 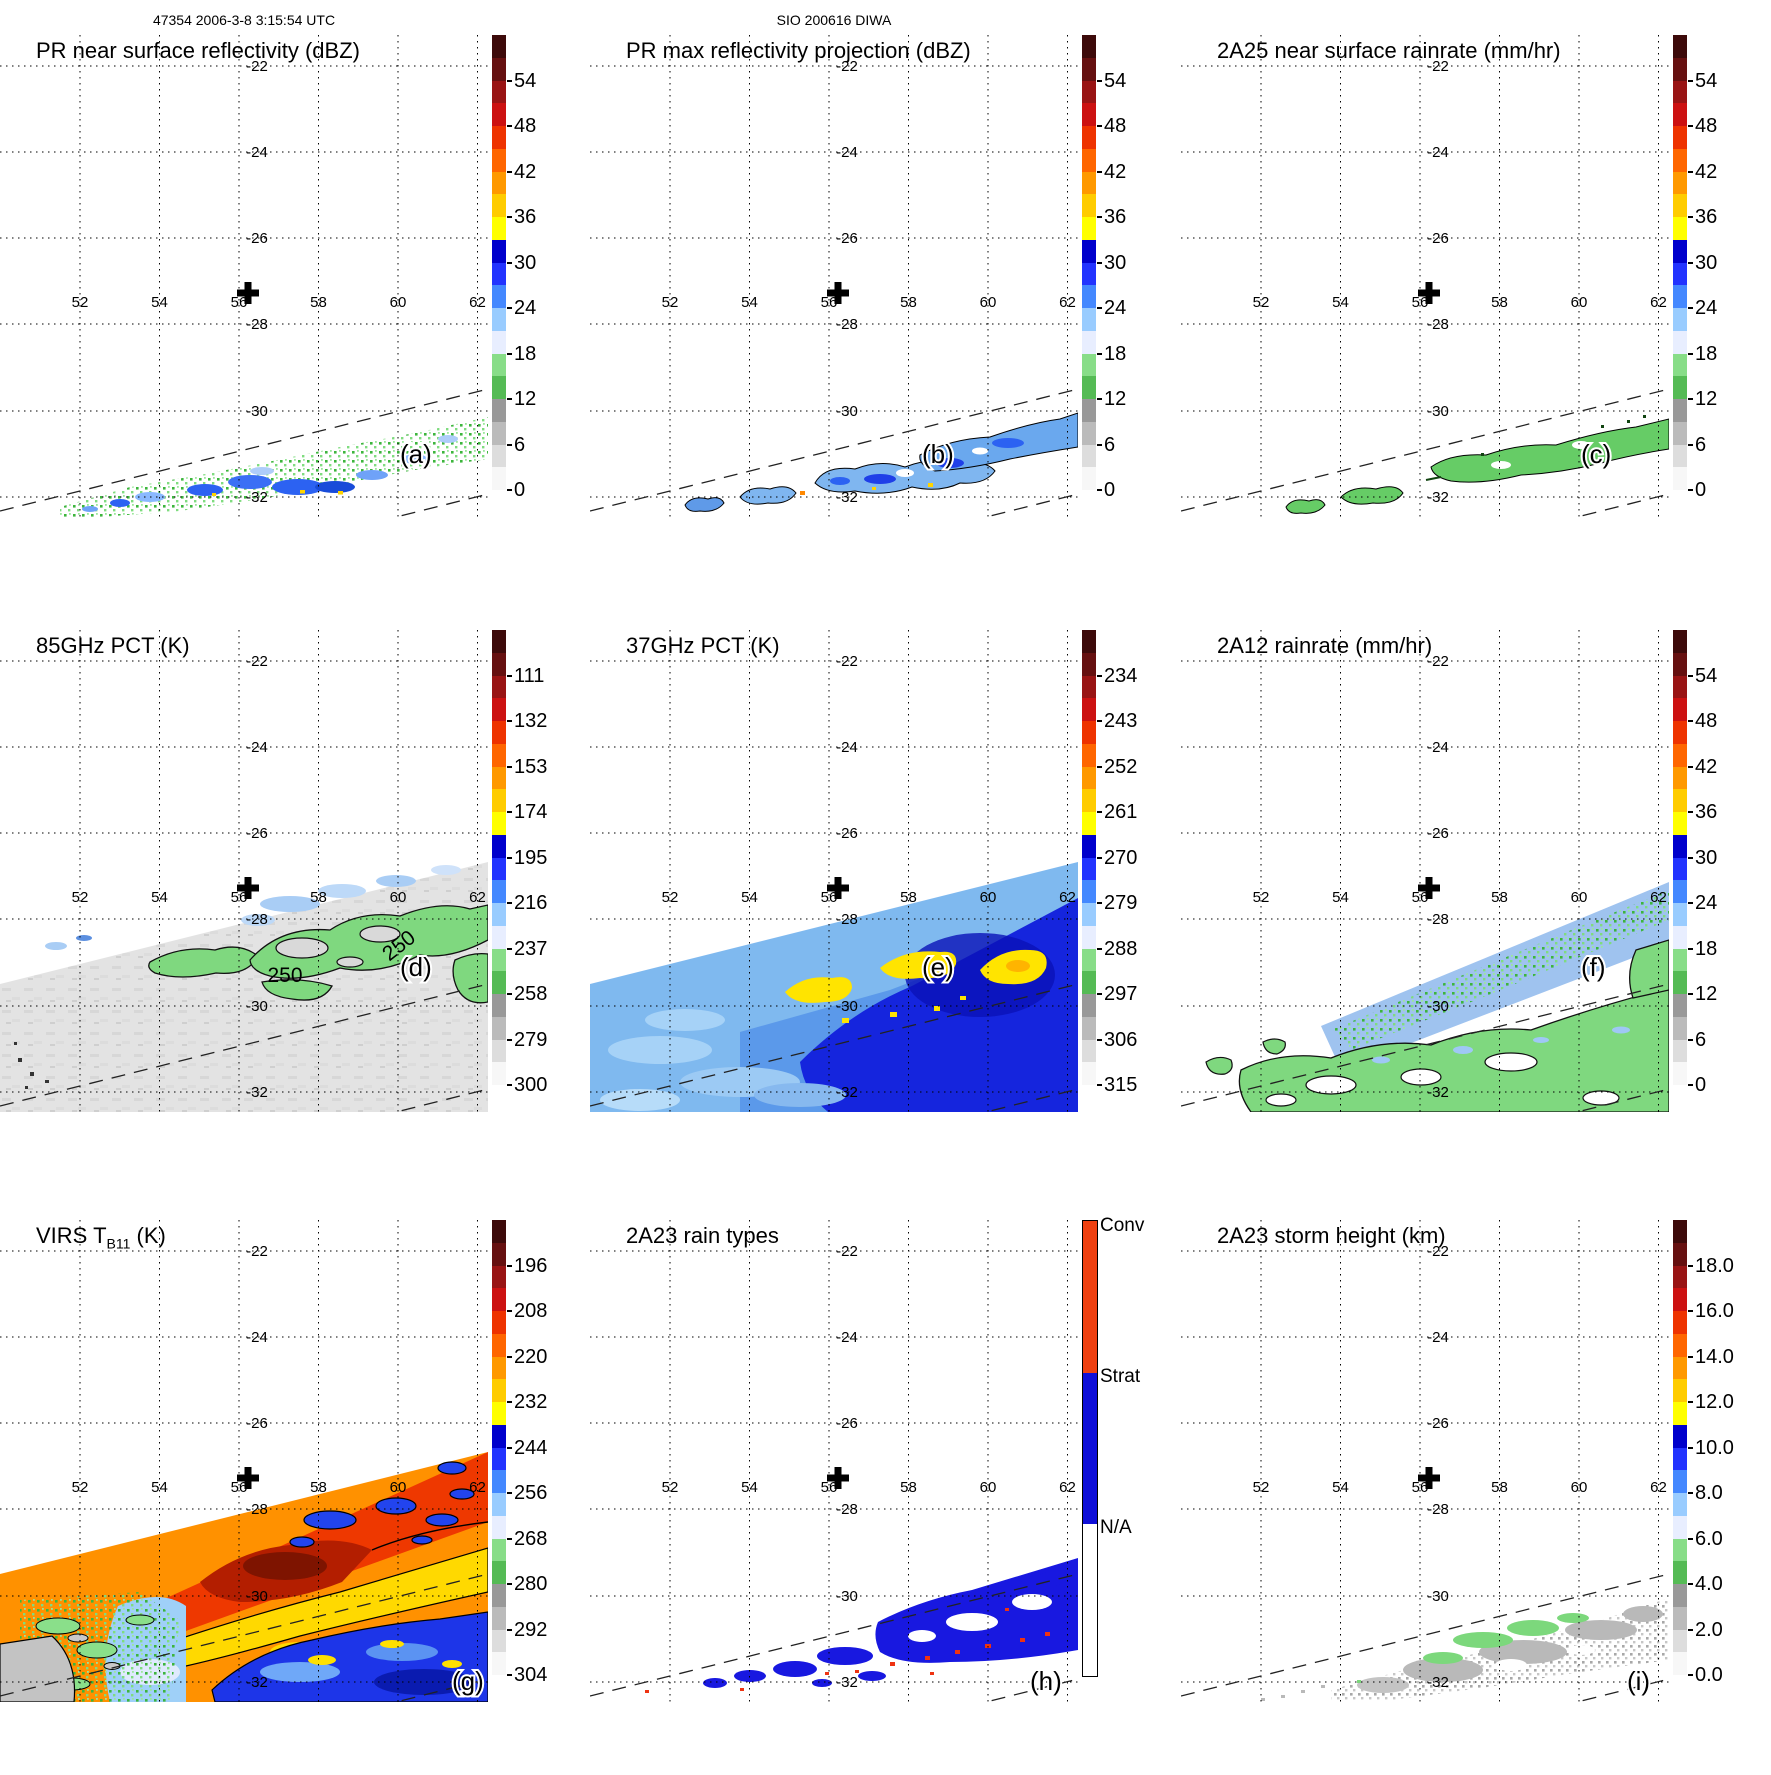 What do you see at coordinates (885, 1480) in the screenshot?
I see `panel-h: 2A23 rain types (h)` at bounding box center [885, 1480].